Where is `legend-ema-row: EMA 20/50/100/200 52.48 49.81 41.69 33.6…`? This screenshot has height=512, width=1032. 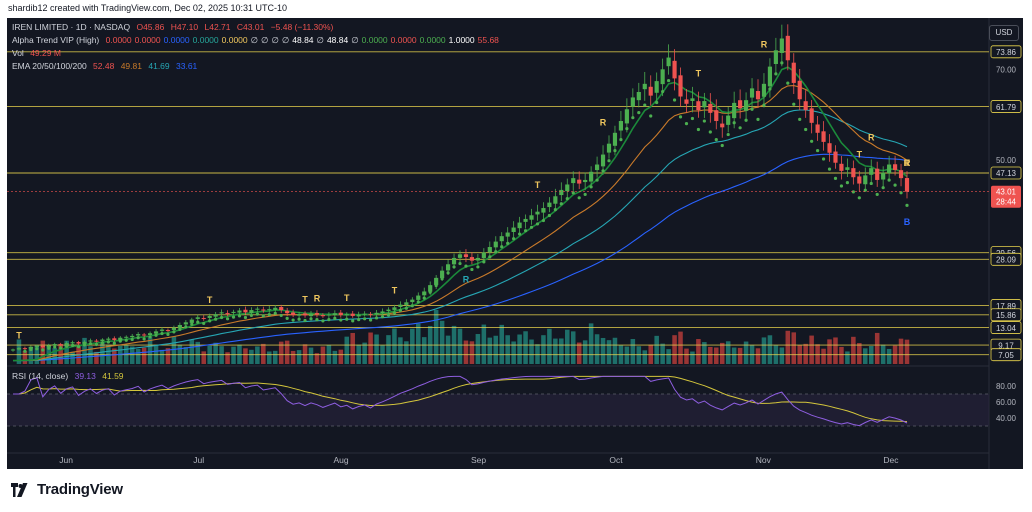
legend-ema-row: EMA 20/50/100/200 52.48 49.81 41.69 33.6… is located at coordinates (106, 66).